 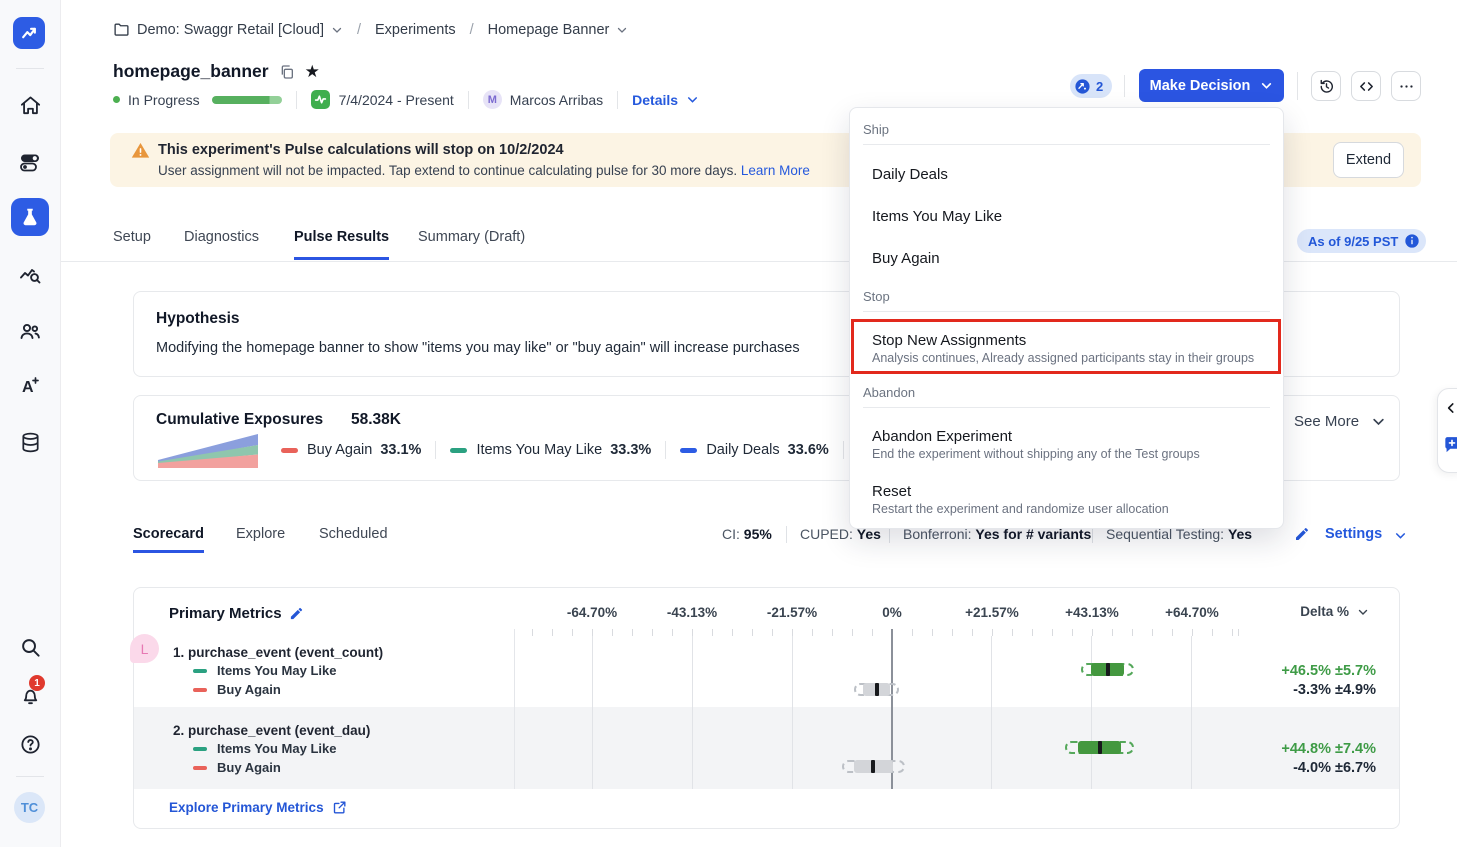 What do you see at coordinates (30, 217) in the screenshot?
I see `sidebar-experiments-icon` at bounding box center [30, 217].